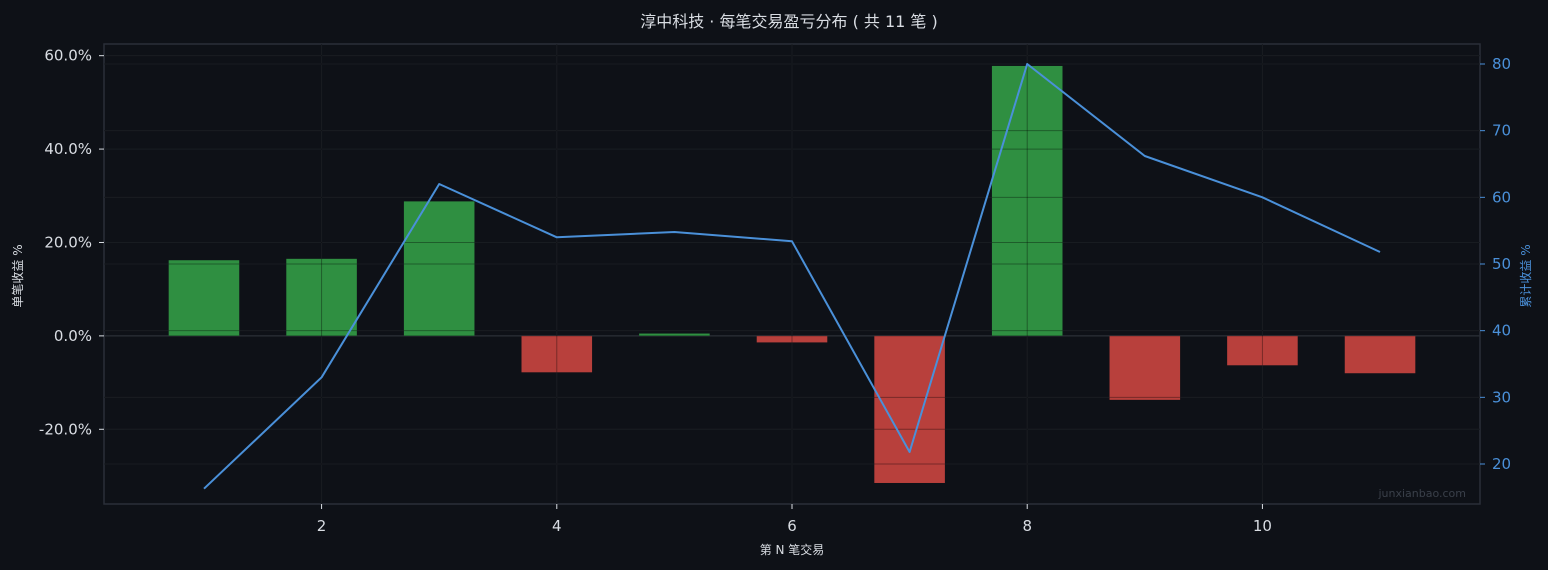 The image size is (1548, 570). What do you see at coordinates (73, 336) in the screenshot?
I see `y-tick-label: 0.0%` at bounding box center [73, 336].